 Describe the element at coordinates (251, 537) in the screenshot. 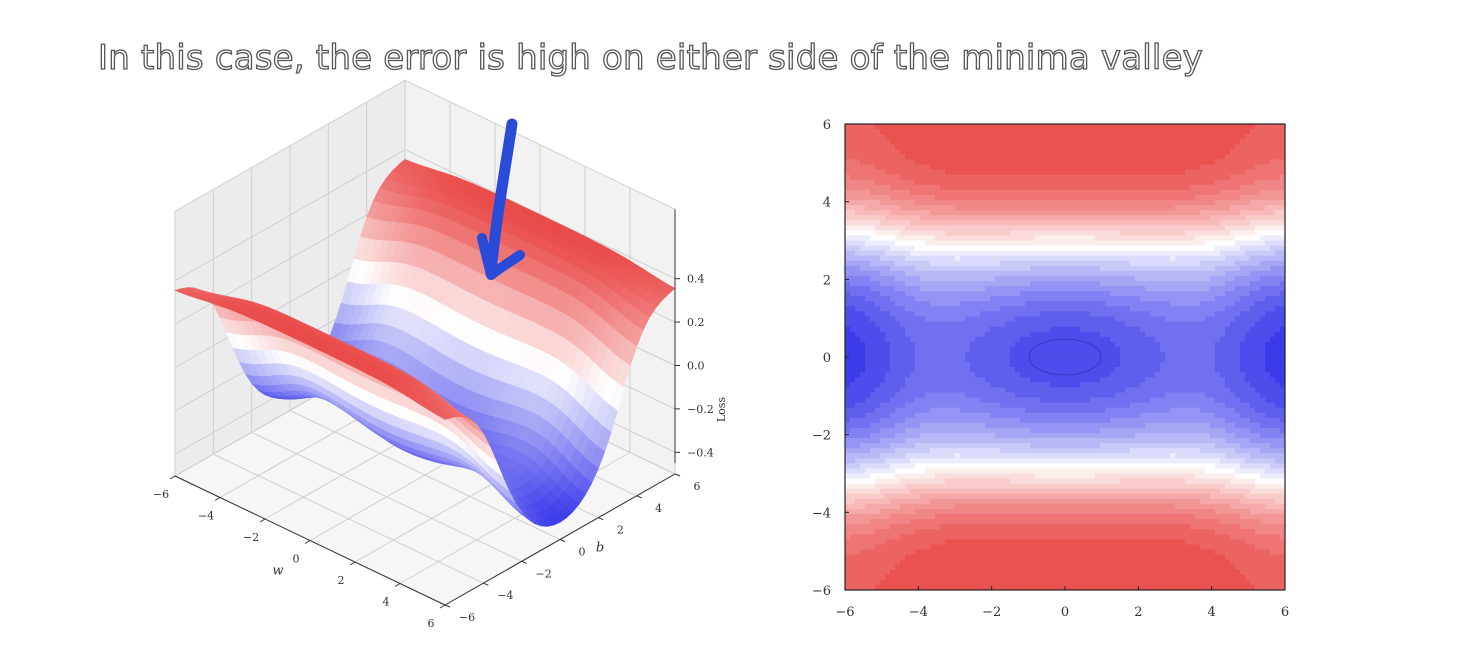

I see `w-tick-label: −2` at that location.